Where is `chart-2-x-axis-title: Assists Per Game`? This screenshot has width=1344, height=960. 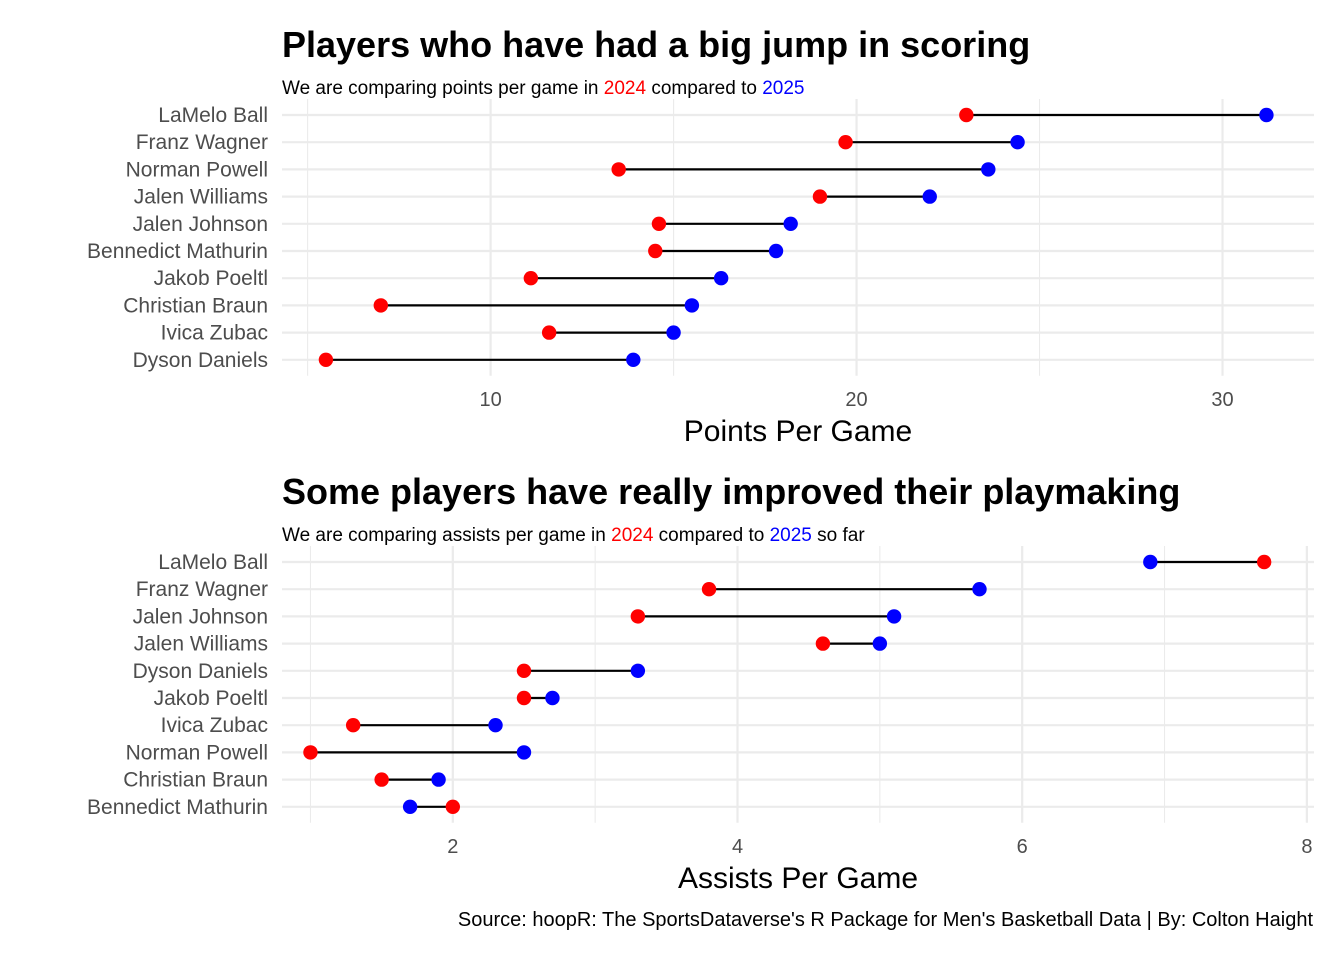
chart-2-x-axis-title: Assists Per Game is located at coordinates (798, 878).